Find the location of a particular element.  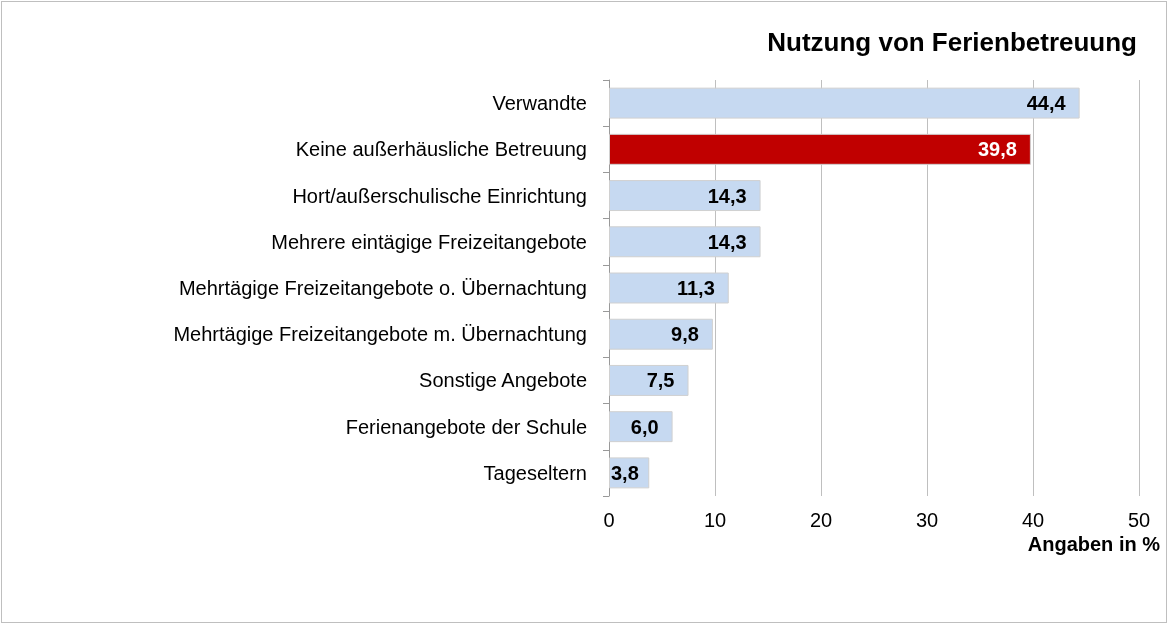

chart-title: Nutzung von Ferienbetreuung is located at coordinates (952, 42).